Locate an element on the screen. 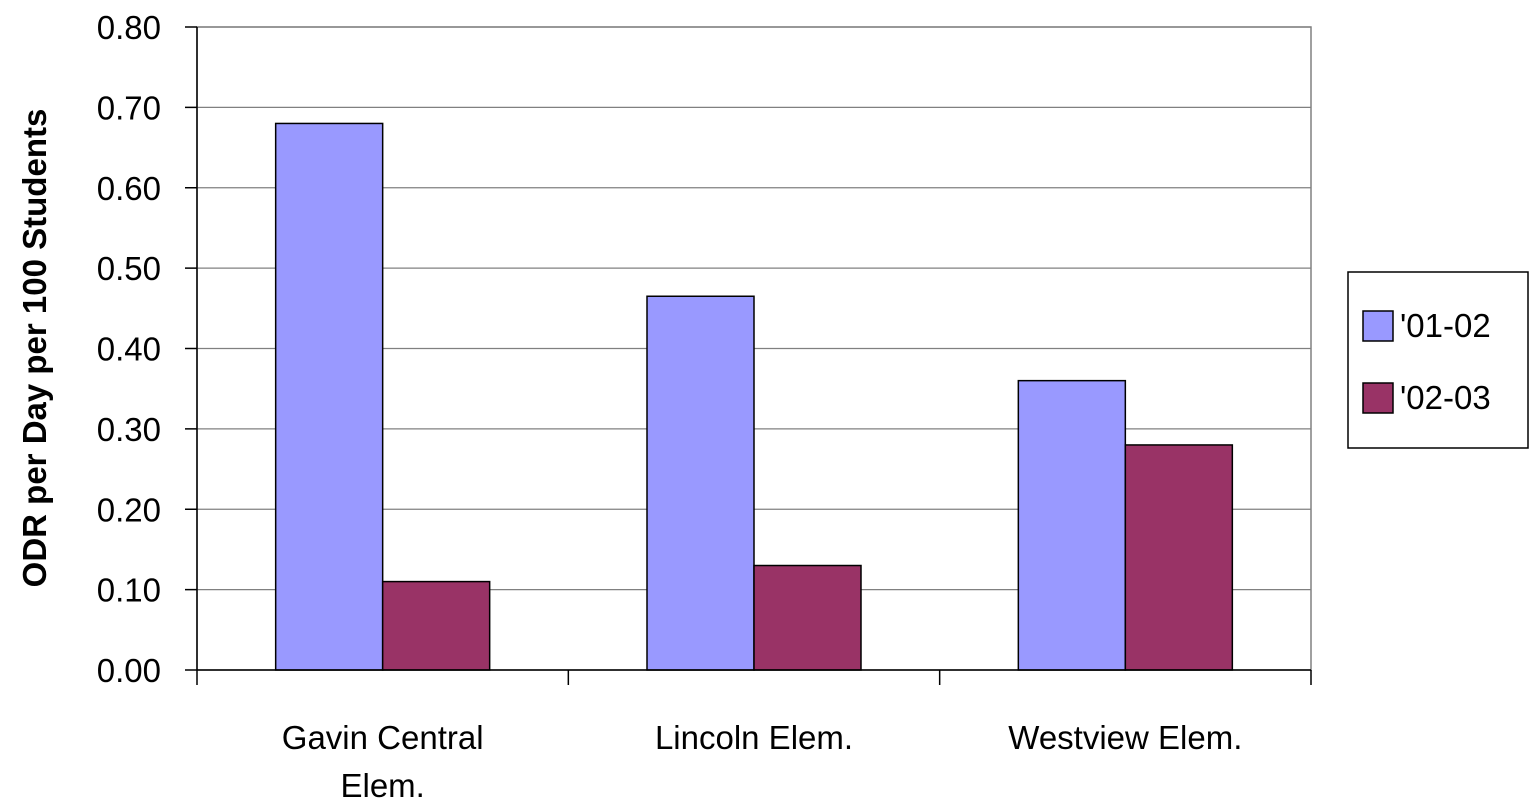  y-tick-label: 0.00 is located at coordinates (129, 670).